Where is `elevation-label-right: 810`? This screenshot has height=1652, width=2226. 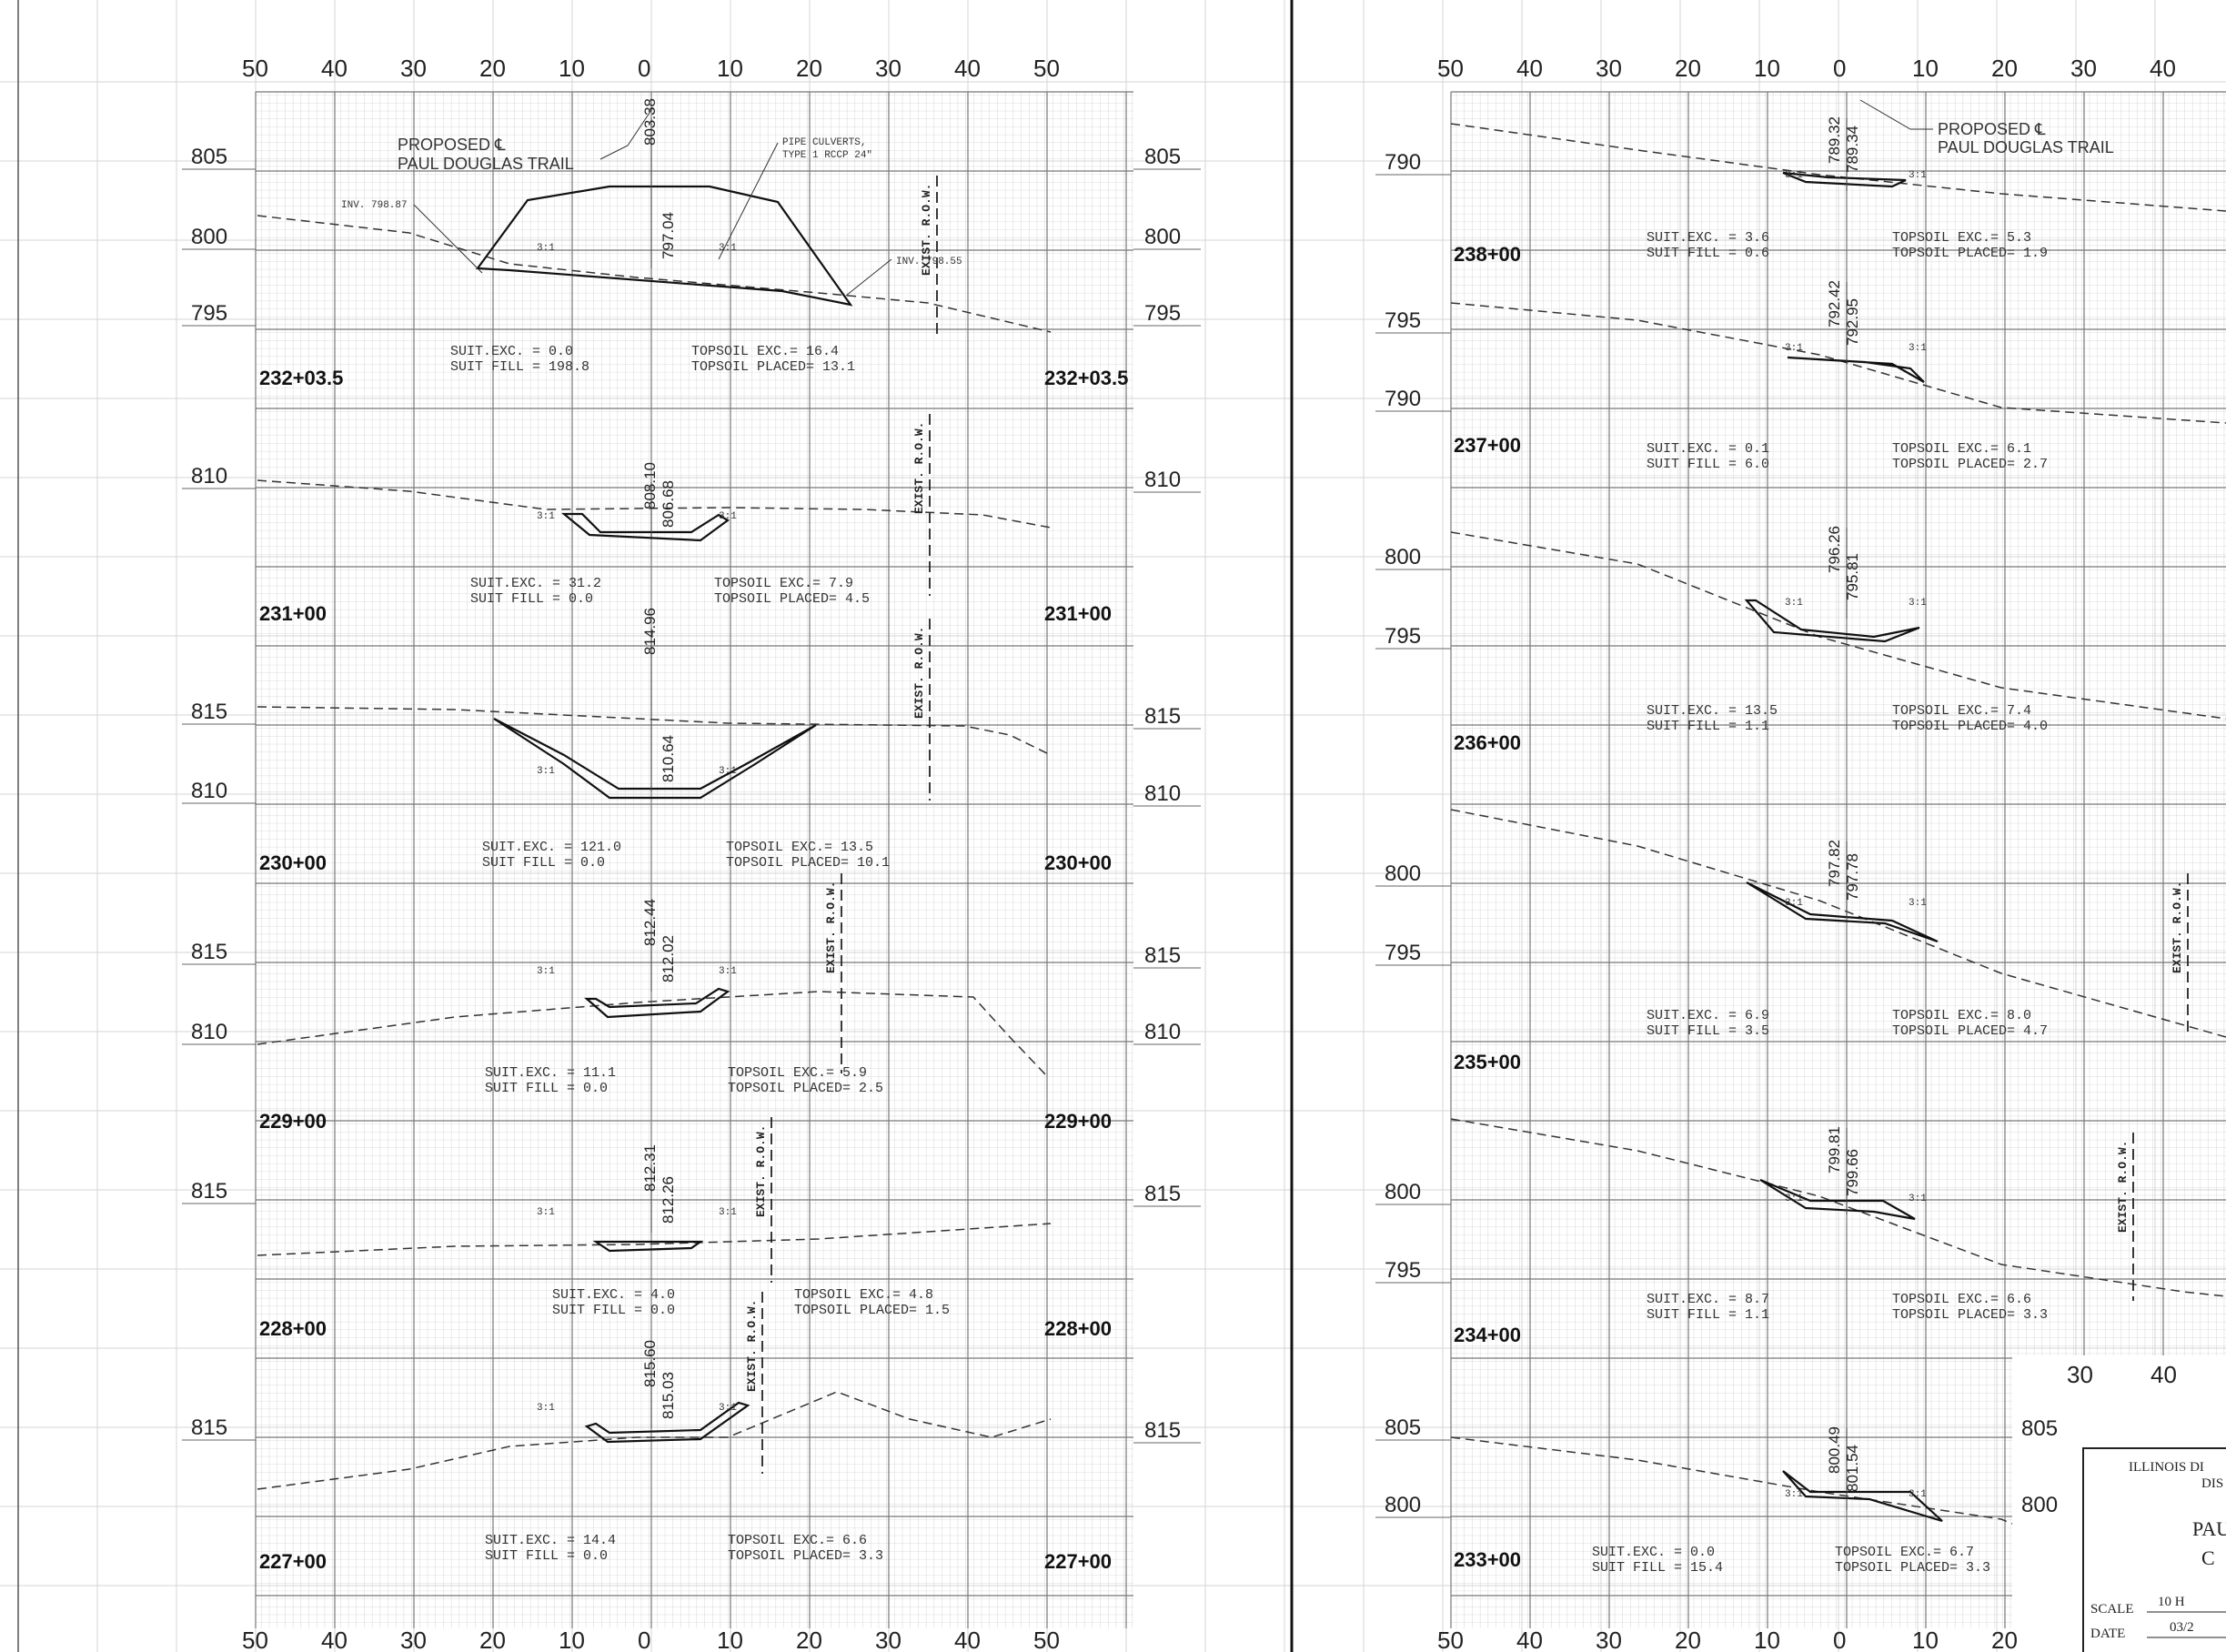 elevation-label-right: 810 is located at coordinates (1162, 793).